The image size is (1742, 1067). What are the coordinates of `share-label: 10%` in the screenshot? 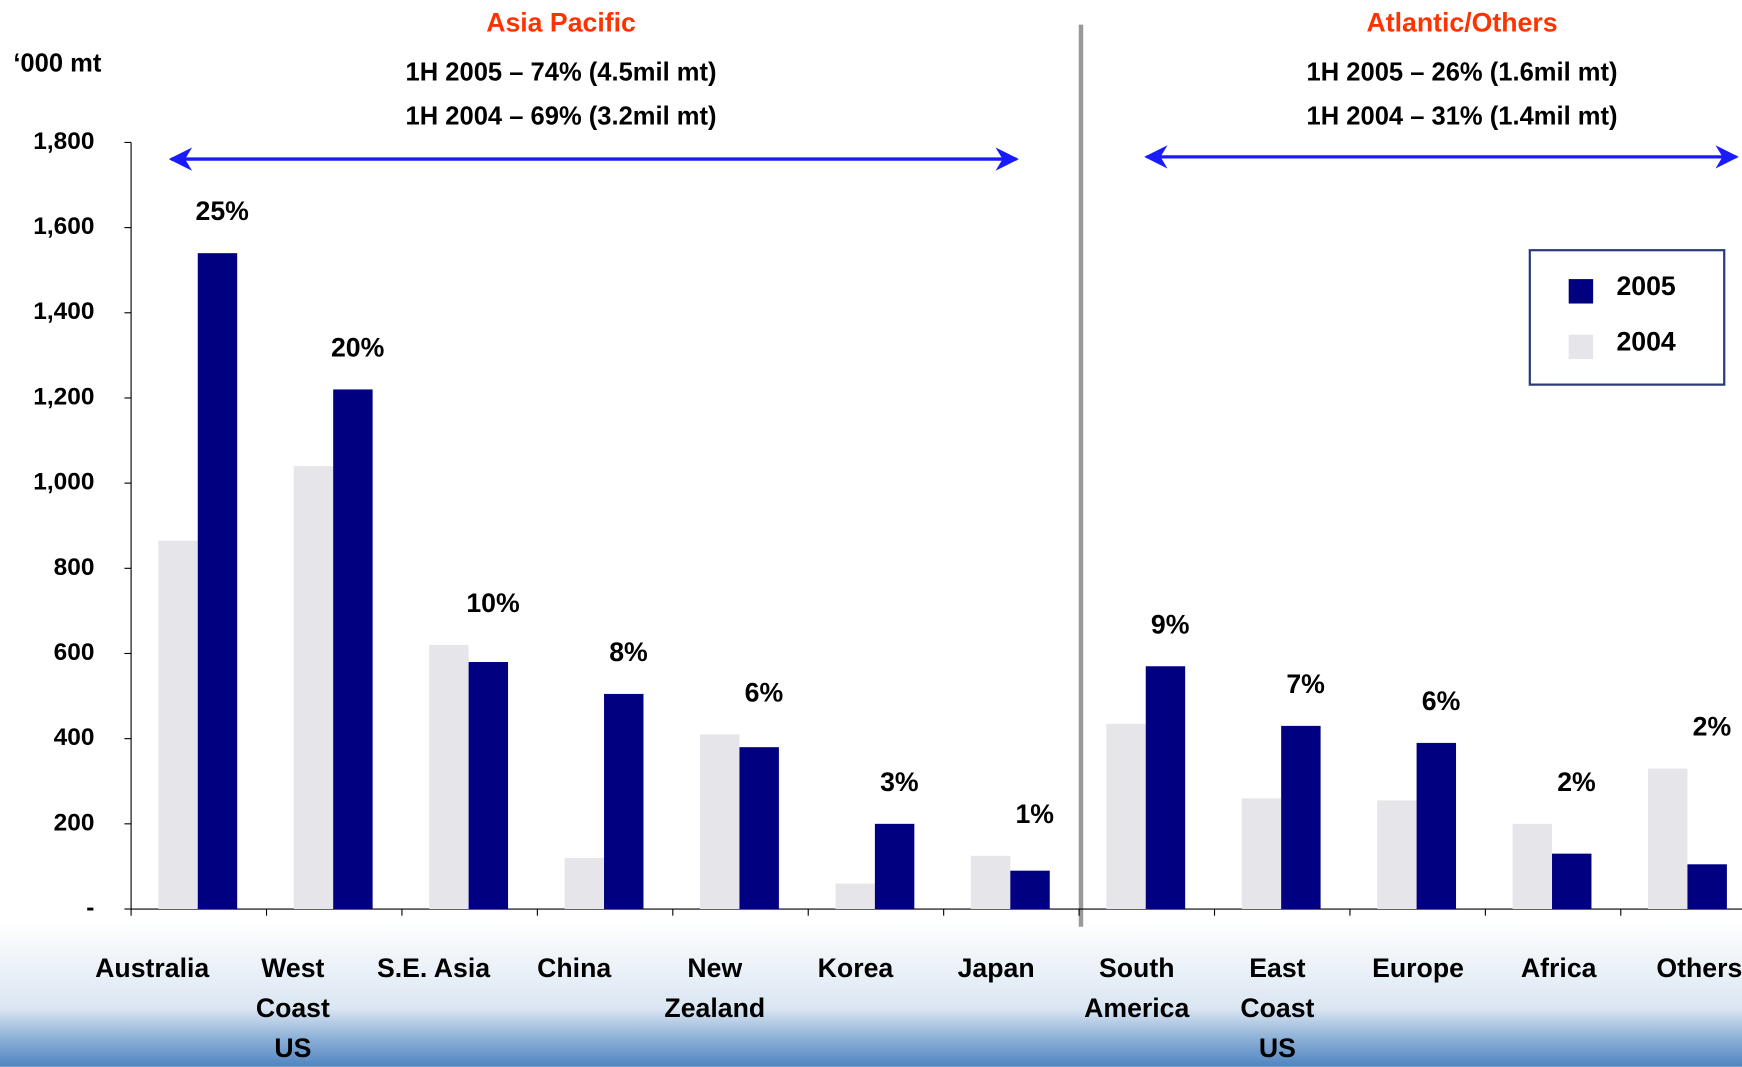 It's located at (492, 603).